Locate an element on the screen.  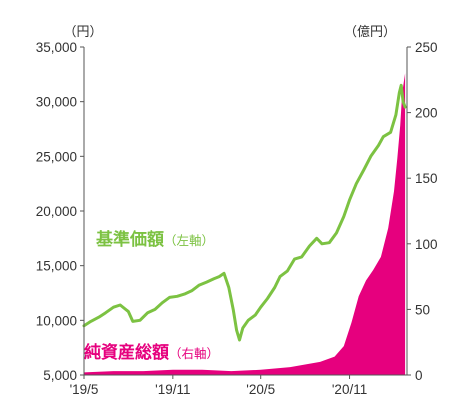
left-tick-label: 10,000 is located at coordinates (56, 320).